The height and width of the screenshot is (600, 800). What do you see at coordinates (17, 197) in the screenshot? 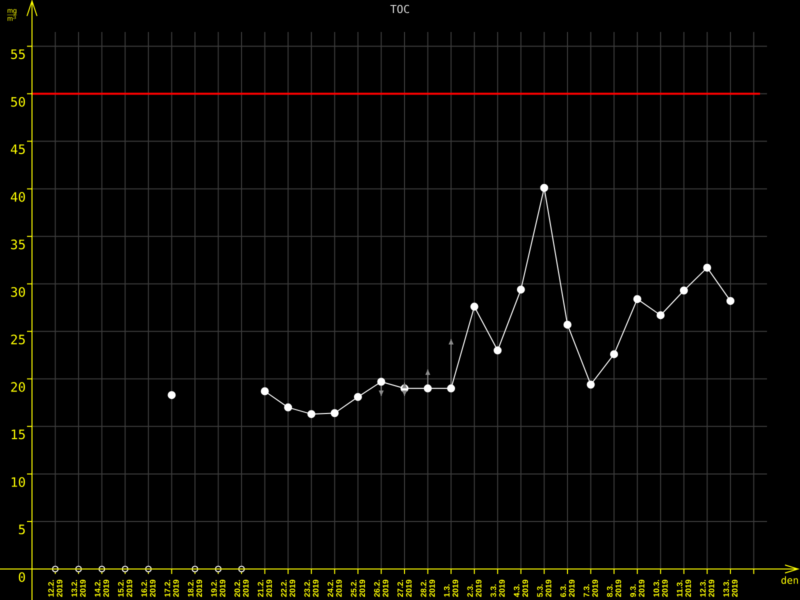
I see `y-tick-label: 40` at bounding box center [17, 197].